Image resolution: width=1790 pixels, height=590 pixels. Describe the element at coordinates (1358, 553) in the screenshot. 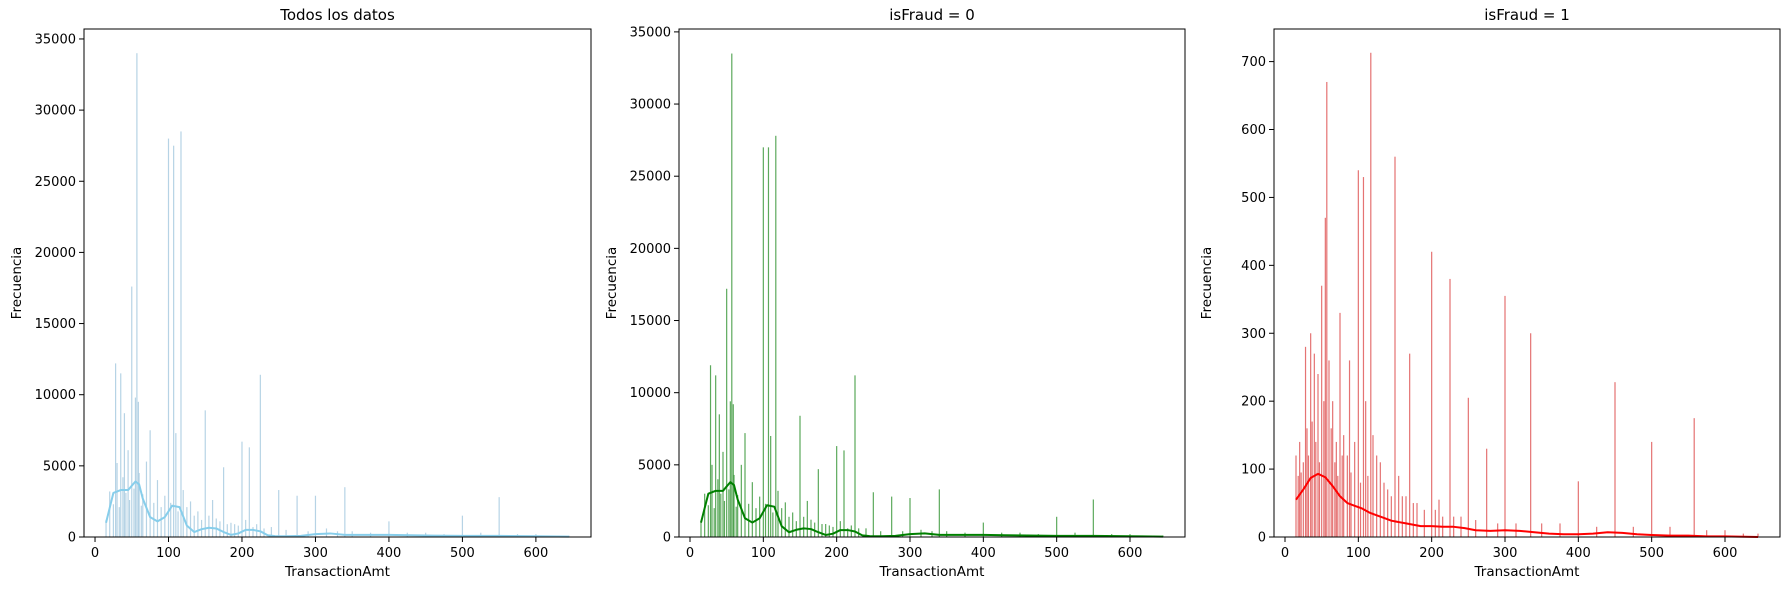

I see `x-tick-label: 100` at that location.